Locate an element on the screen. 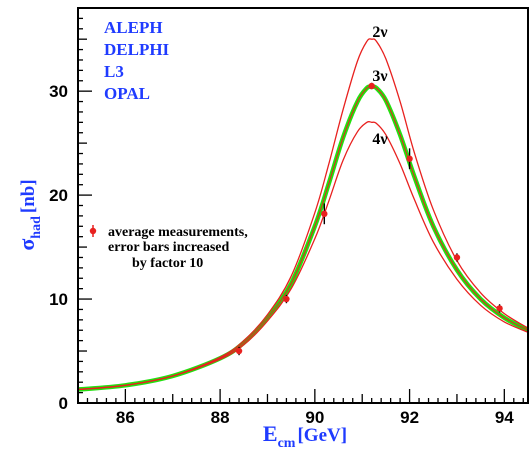 This screenshot has height=451, width=530. x-tick-label: 86 is located at coordinates (125, 417).